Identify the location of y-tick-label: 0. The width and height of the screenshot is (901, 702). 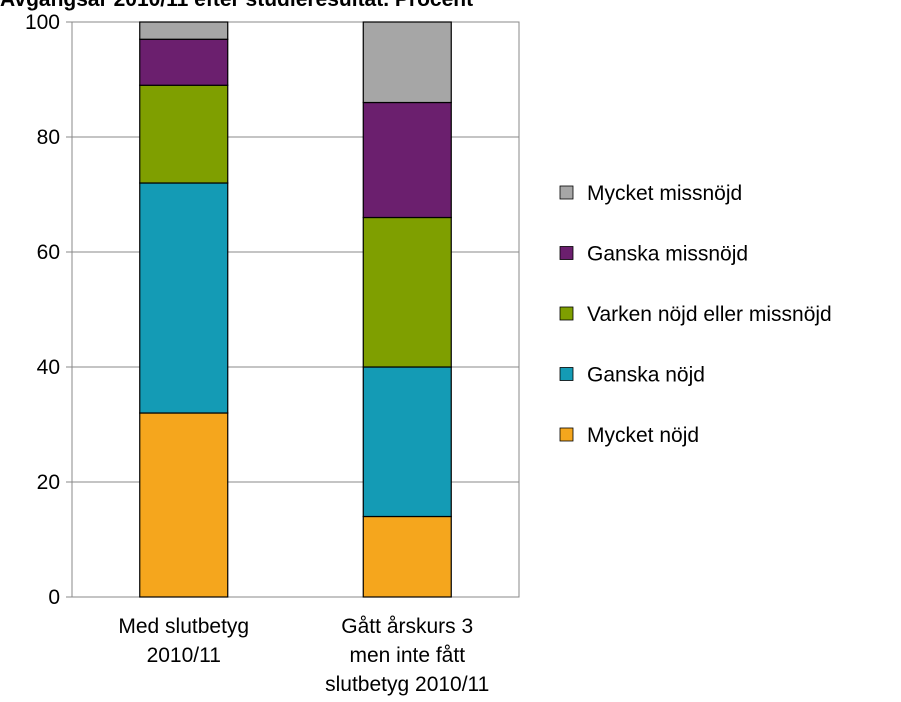
(54, 597).